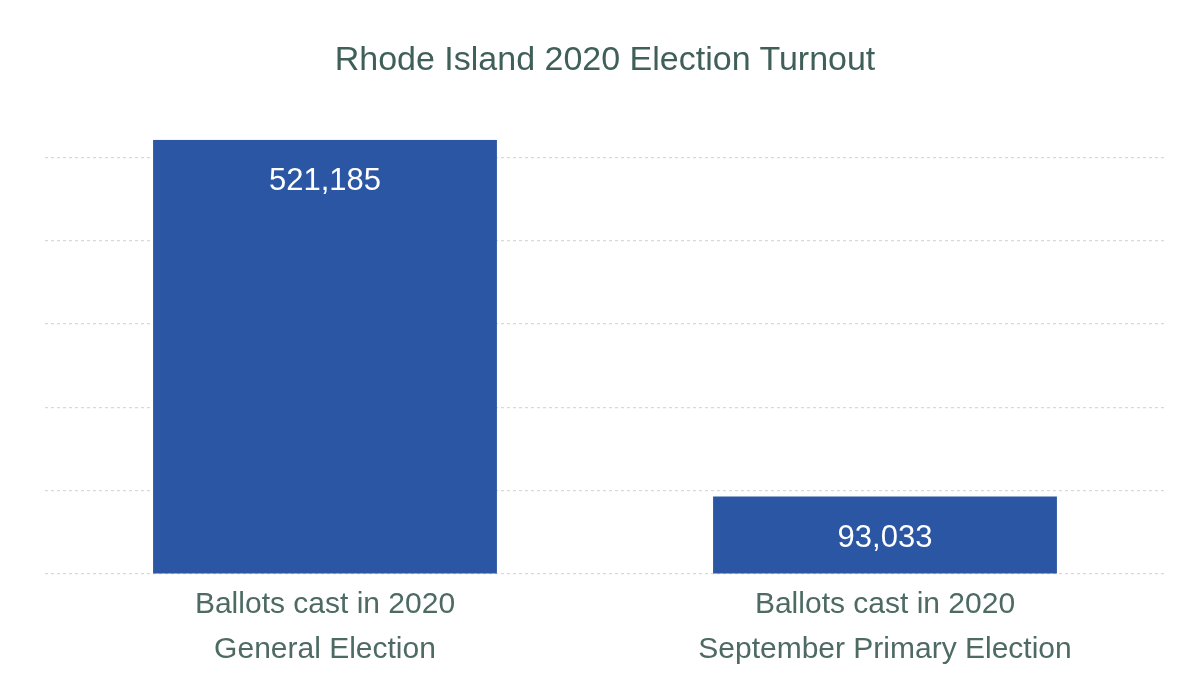 The width and height of the screenshot is (1188, 690). I want to click on data-label: 93,033, so click(885, 537).